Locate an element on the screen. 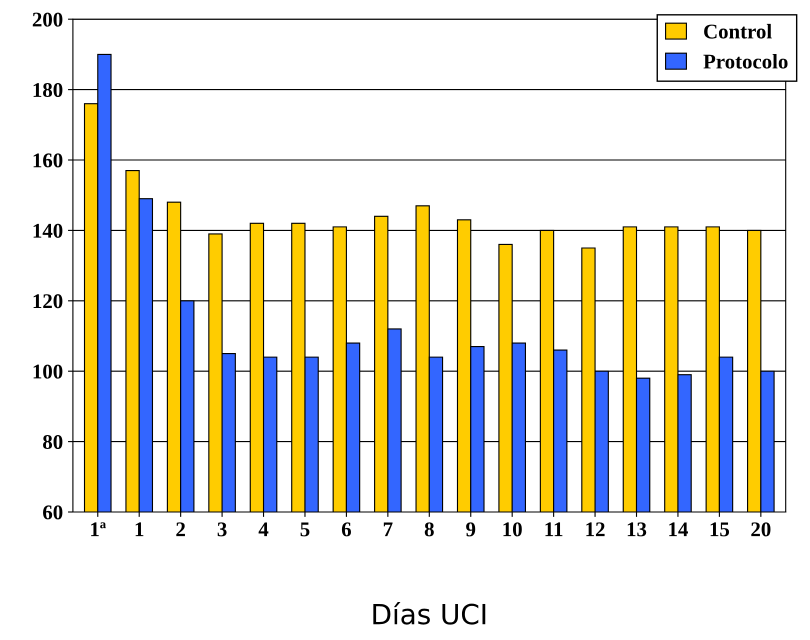 Image resolution: width=810 pixels, height=640 pixels. x-tick-label: 8 is located at coordinates (429, 529).